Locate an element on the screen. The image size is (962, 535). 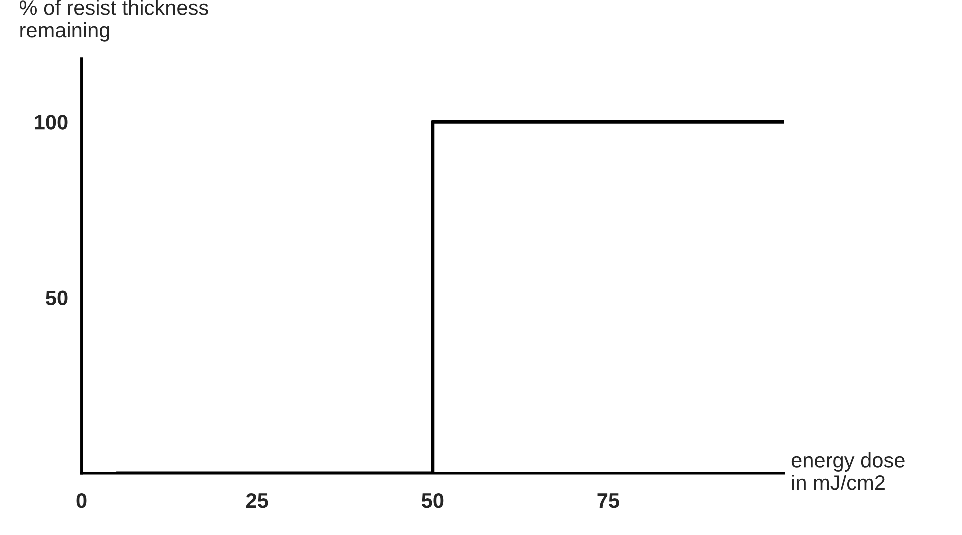
x-tick-label: 50 is located at coordinates (433, 500).